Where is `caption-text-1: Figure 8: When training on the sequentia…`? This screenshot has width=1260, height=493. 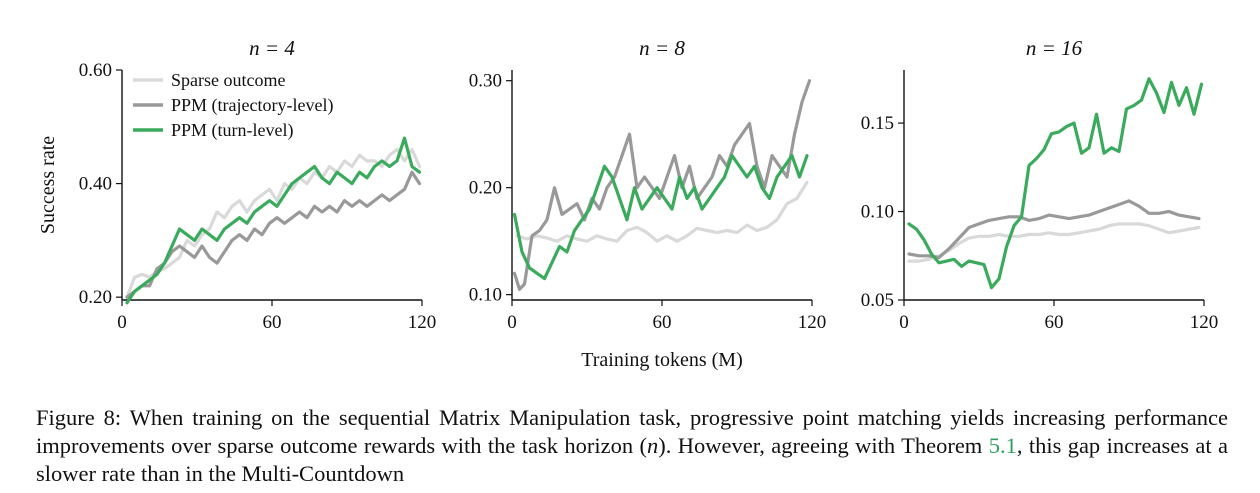 caption-text-1: Figure 8: When training on the sequentia… is located at coordinates (632, 431).